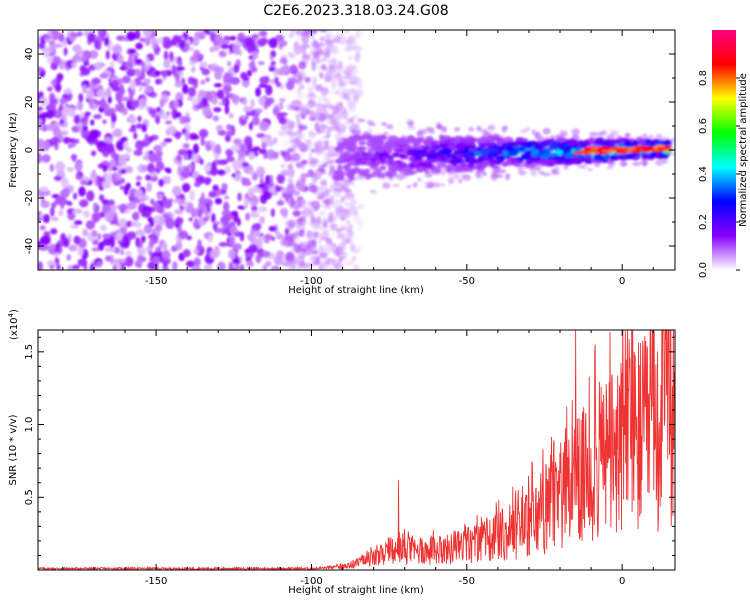  What do you see at coordinates (13, 449) in the screenshot?
I see `snr-y-label: SNR (10 * v/v)` at bounding box center [13, 449].